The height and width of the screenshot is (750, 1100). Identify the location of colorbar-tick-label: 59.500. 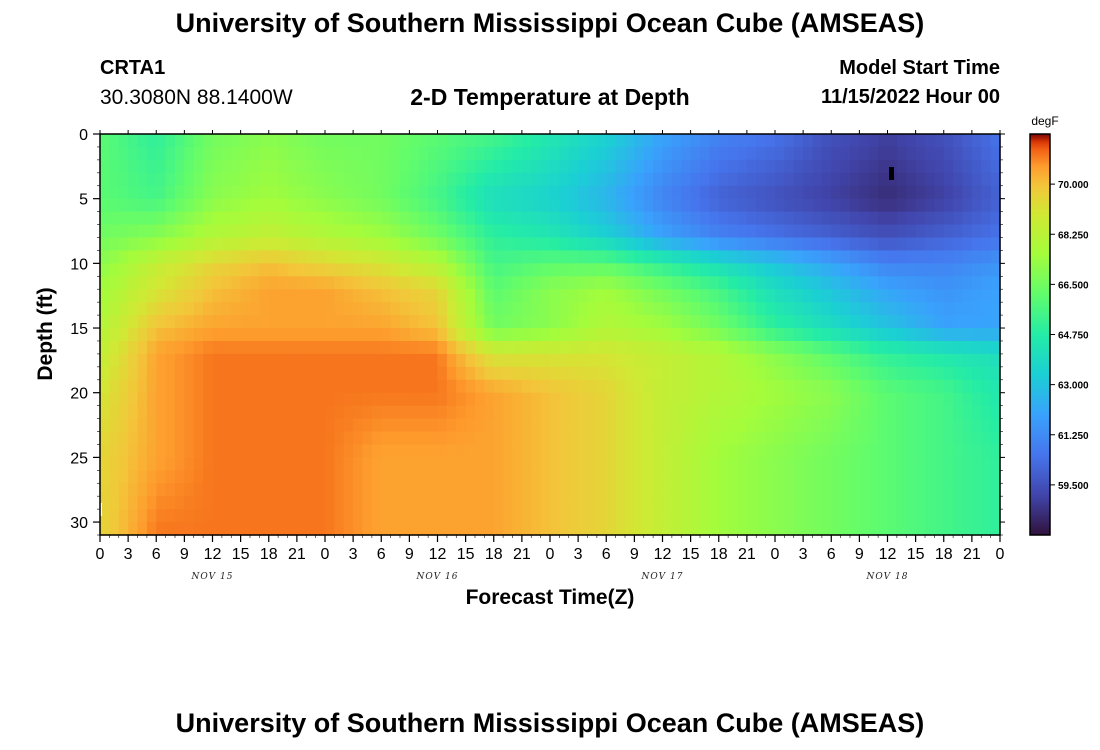
(1073, 486).